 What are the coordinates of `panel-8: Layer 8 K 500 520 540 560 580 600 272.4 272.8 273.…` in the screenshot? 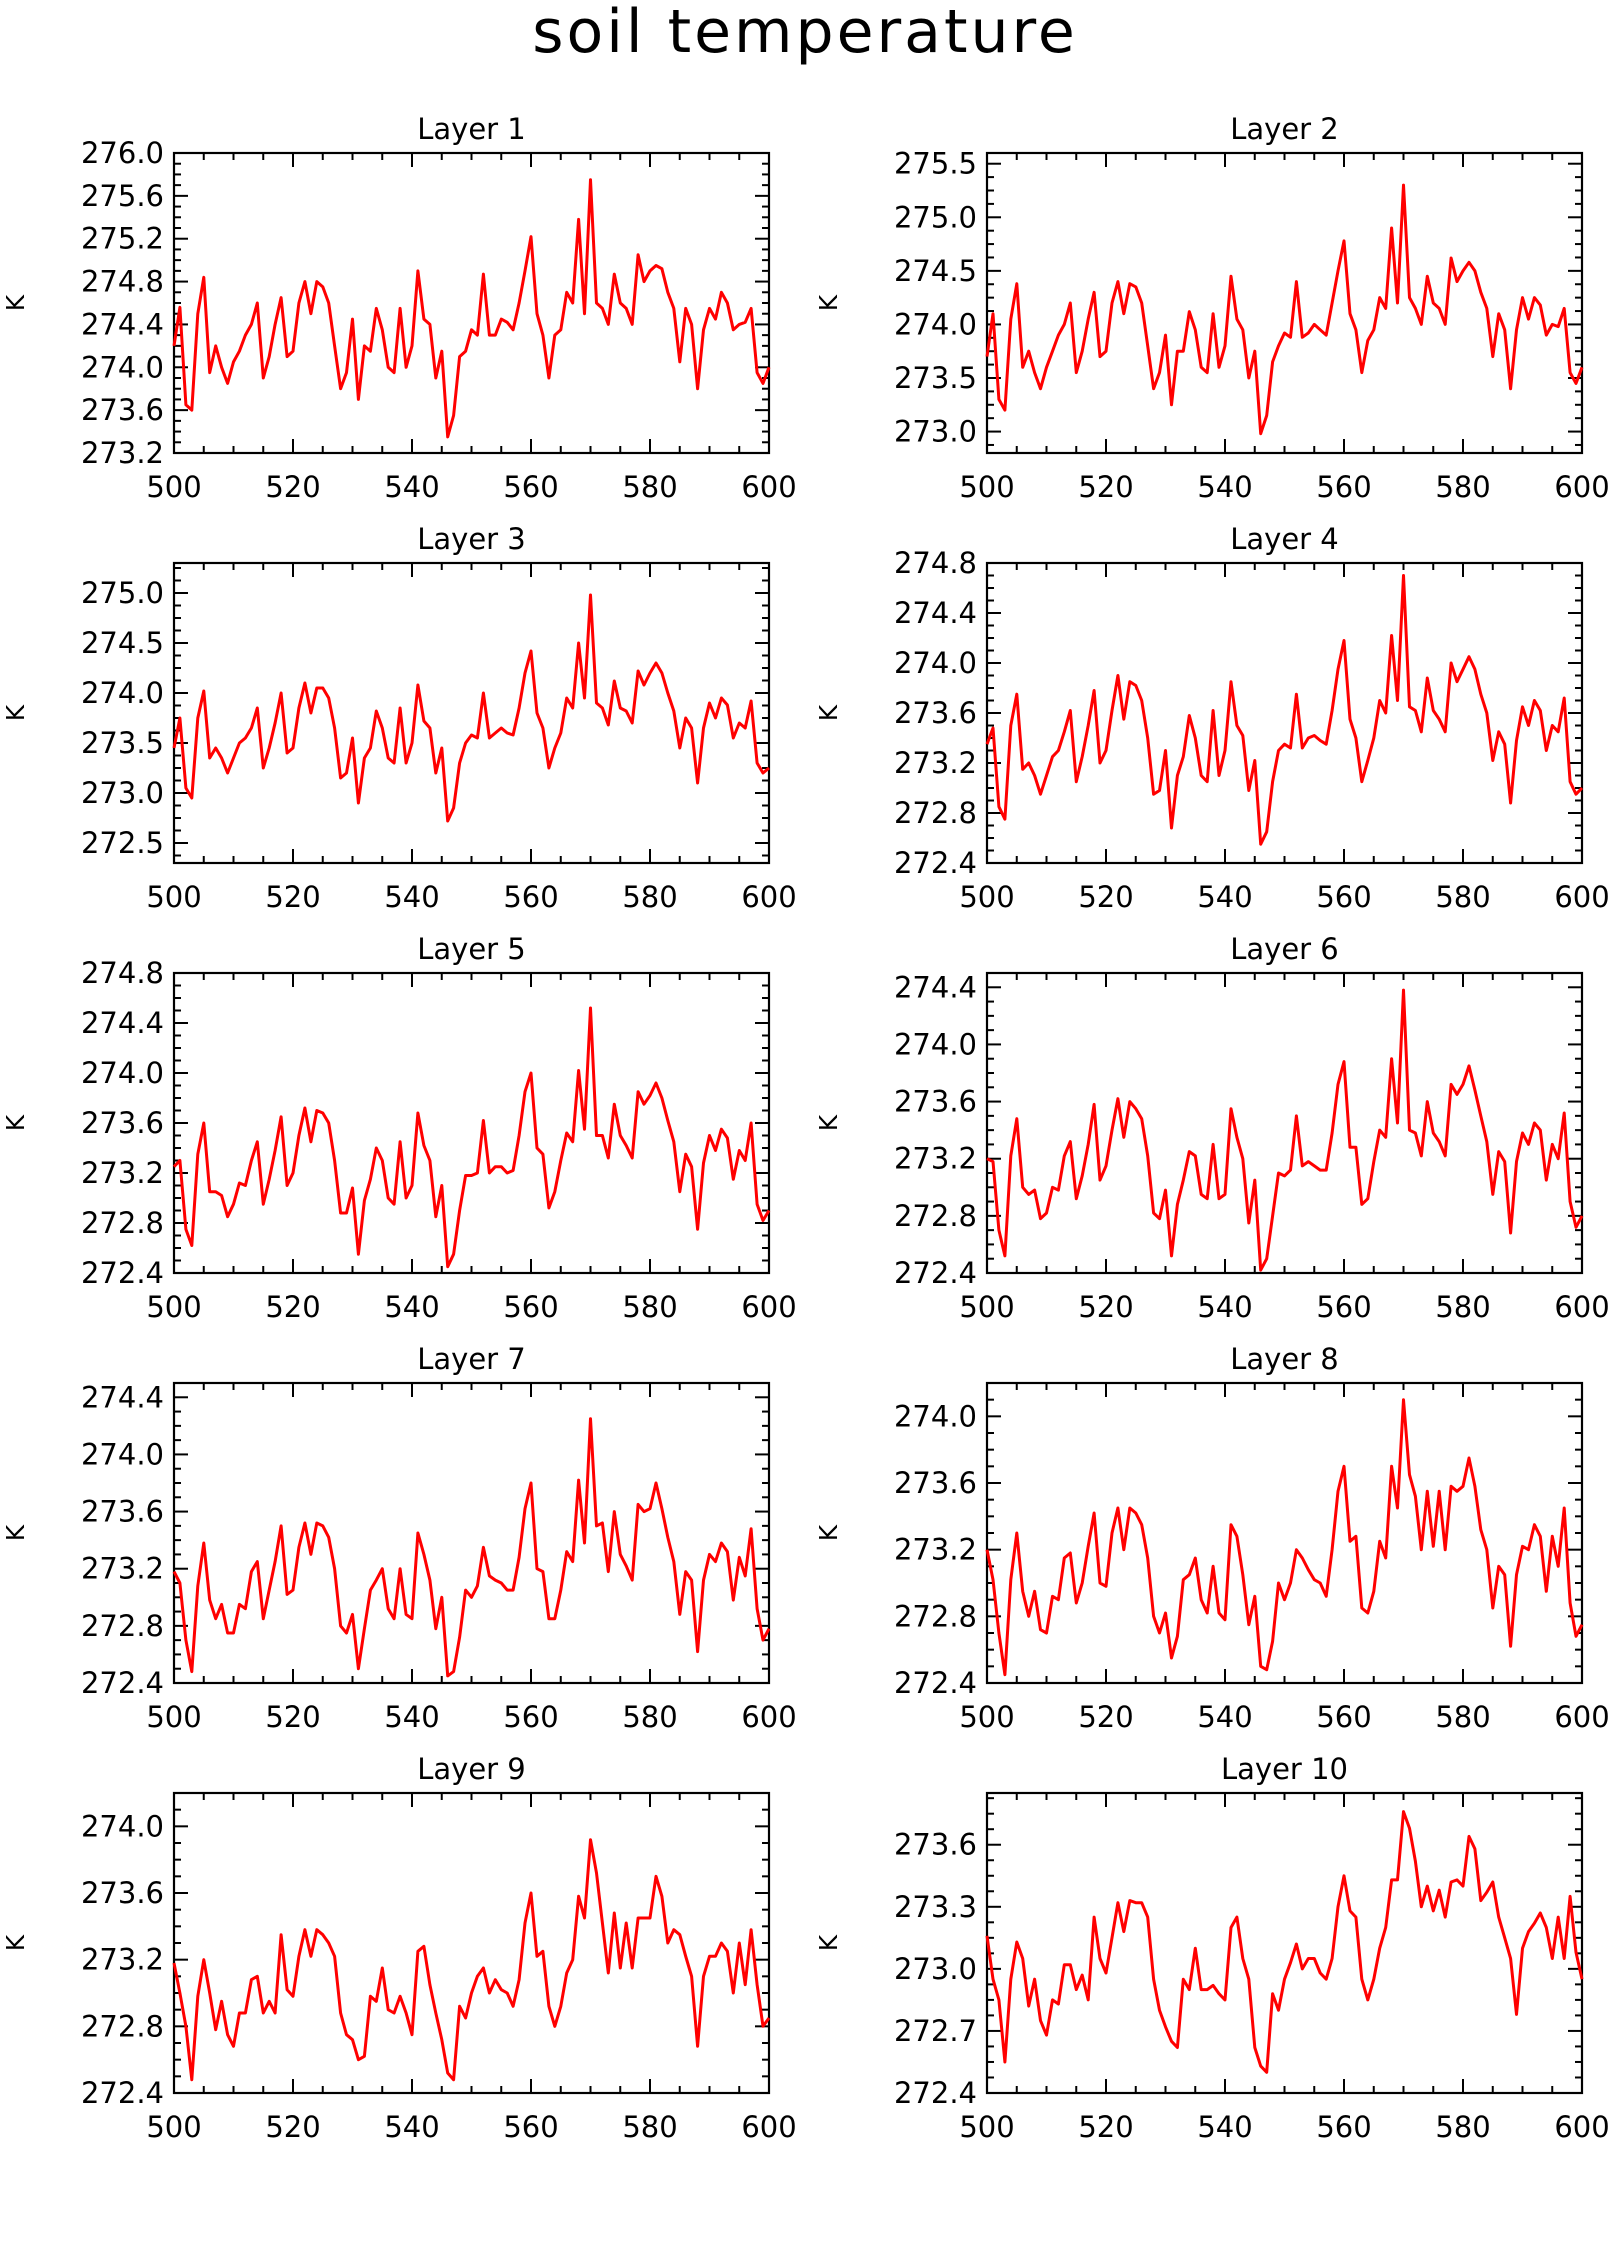 It's located at (1212, 1538).